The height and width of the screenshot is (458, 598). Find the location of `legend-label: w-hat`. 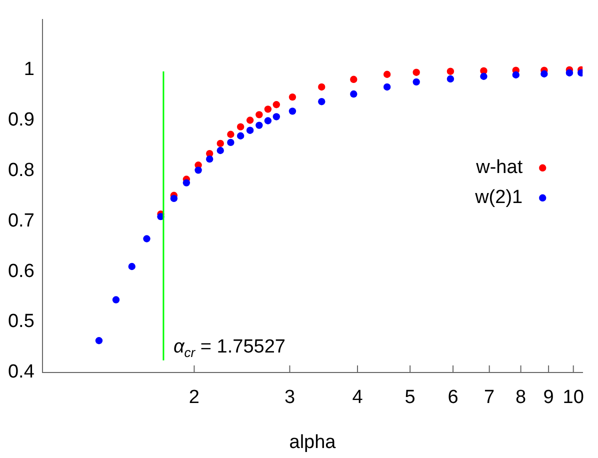

legend-label: w-hat is located at coordinates (499, 167).